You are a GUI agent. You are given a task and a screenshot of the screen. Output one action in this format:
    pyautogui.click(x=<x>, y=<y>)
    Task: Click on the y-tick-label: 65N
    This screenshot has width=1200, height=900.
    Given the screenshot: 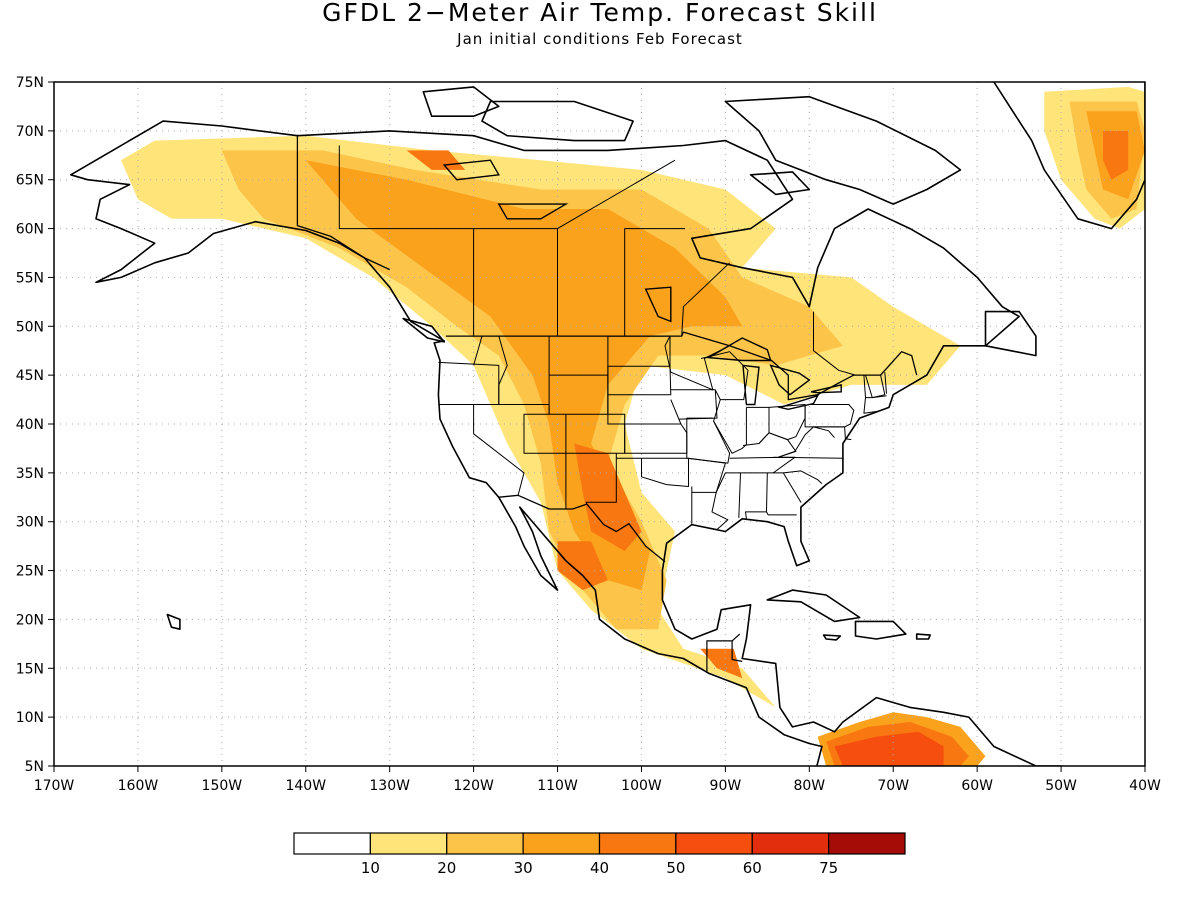 What is the action you would take?
    pyautogui.click(x=30, y=181)
    